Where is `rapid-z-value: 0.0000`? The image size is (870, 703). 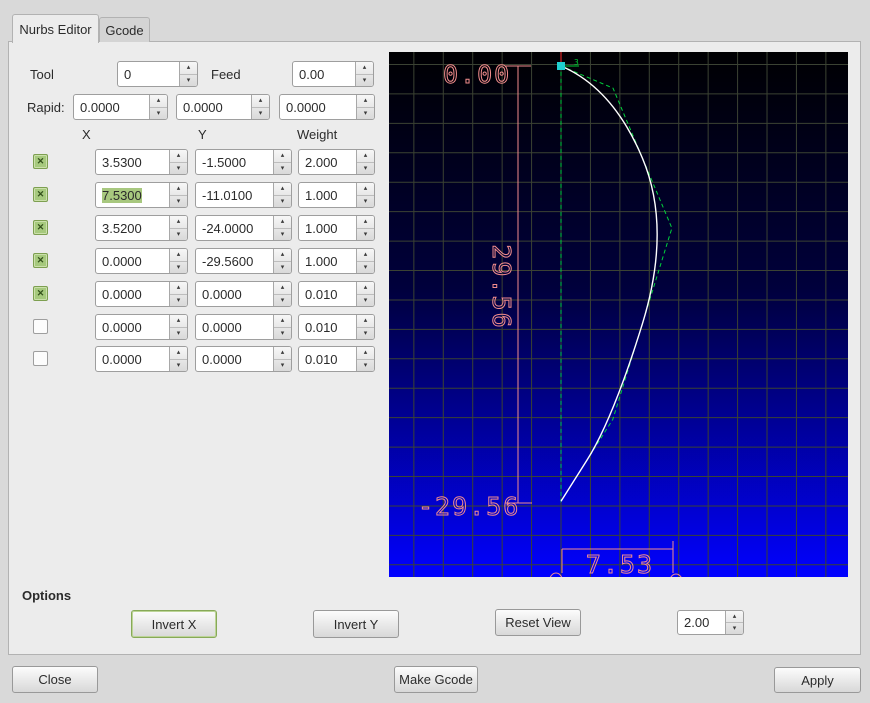 rapid-z-value: 0.0000 is located at coordinates (306, 107).